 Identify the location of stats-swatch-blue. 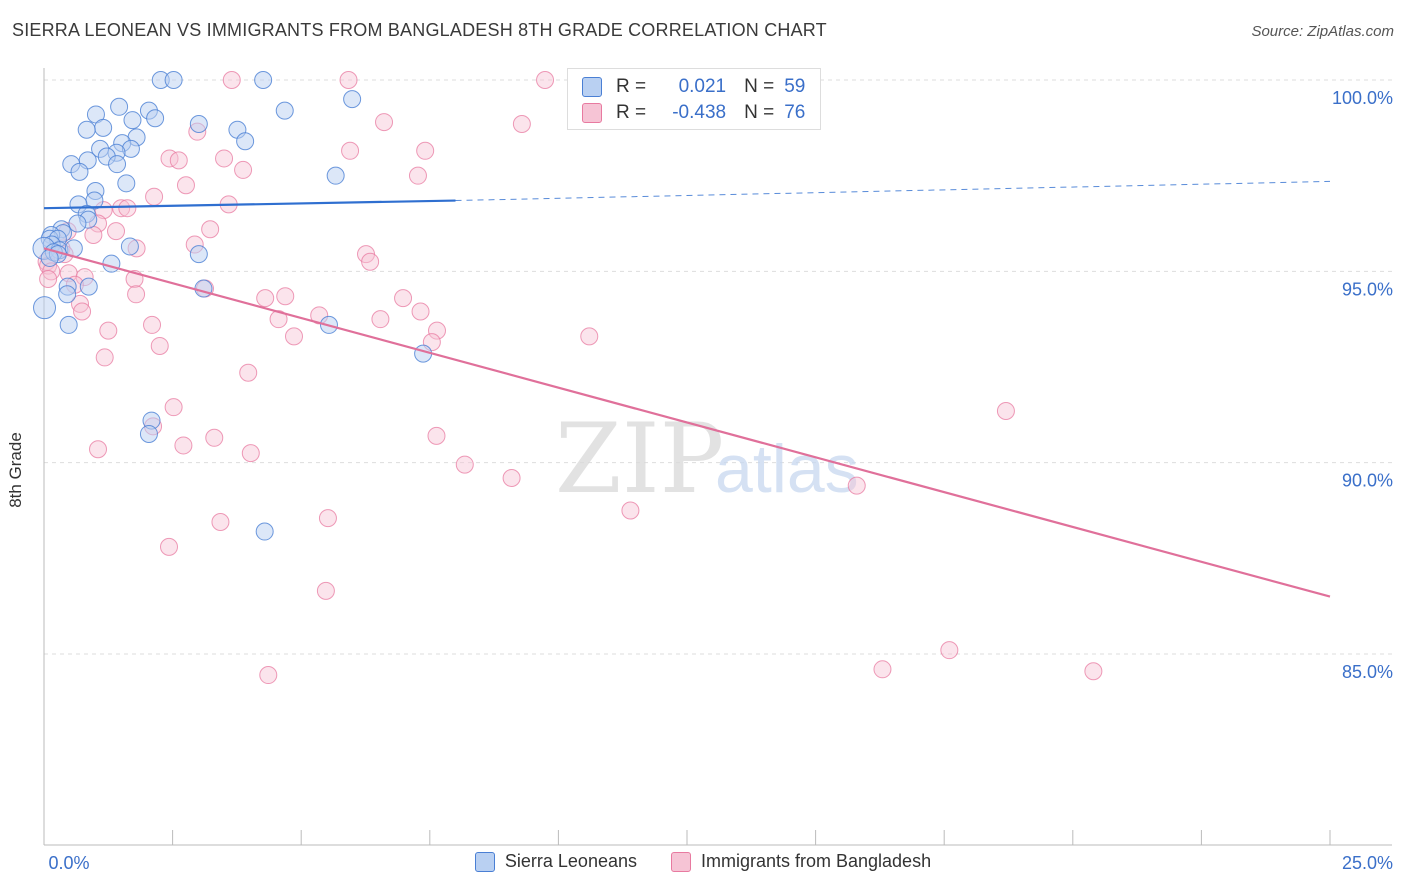
(592, 87).